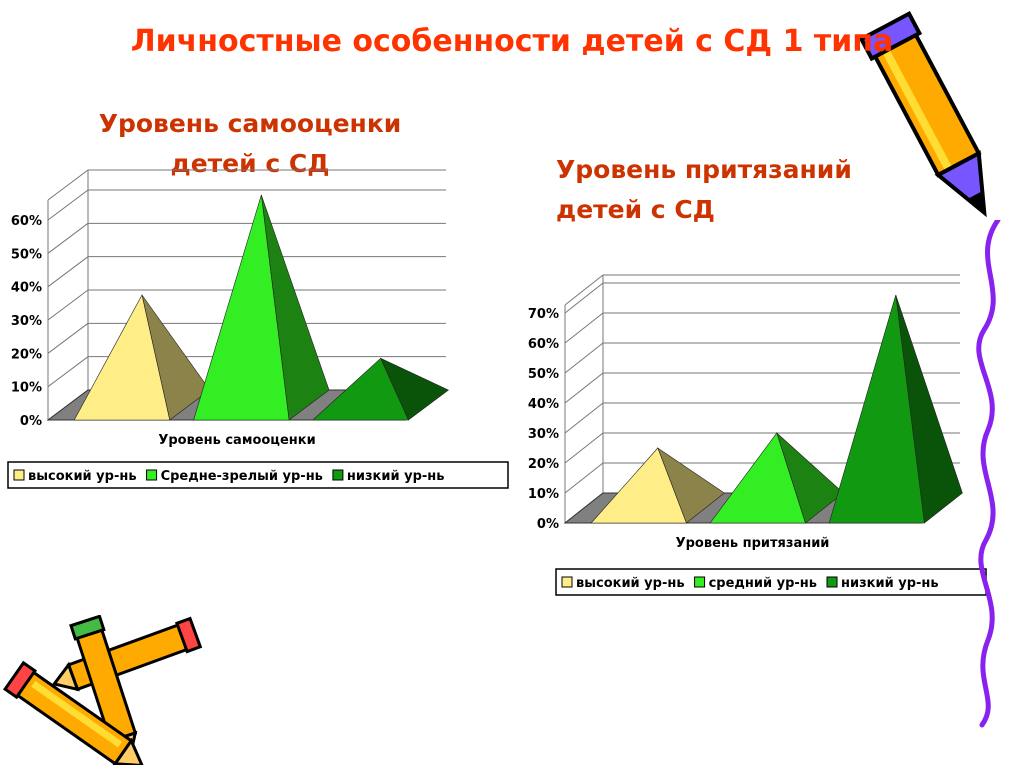 The width and height of the screenshot is (1024, 768). Describe the element at coordinates (543, 314) in the screenshot. I see `y-tick-label: 70%` at that location.